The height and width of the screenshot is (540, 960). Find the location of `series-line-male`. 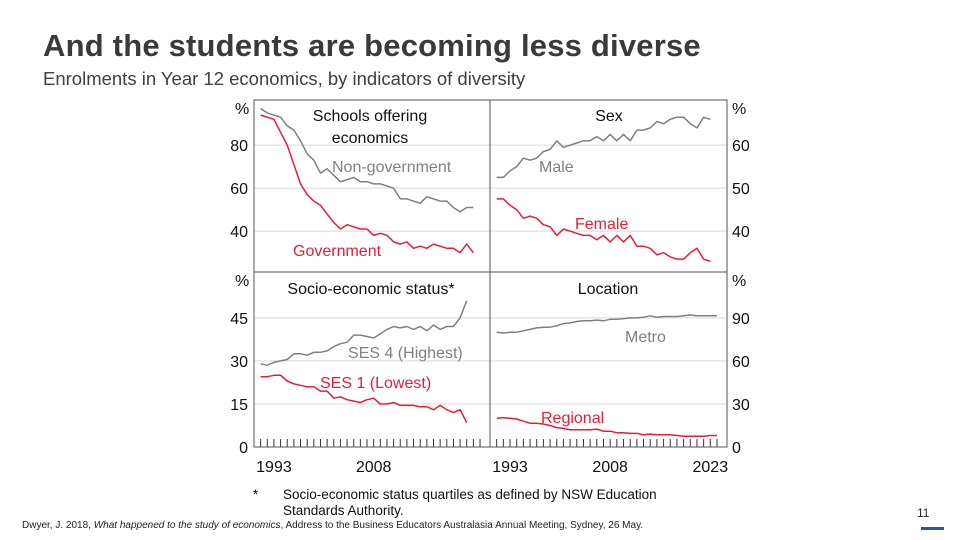

series-line-male is located at coordinates (603, 147).